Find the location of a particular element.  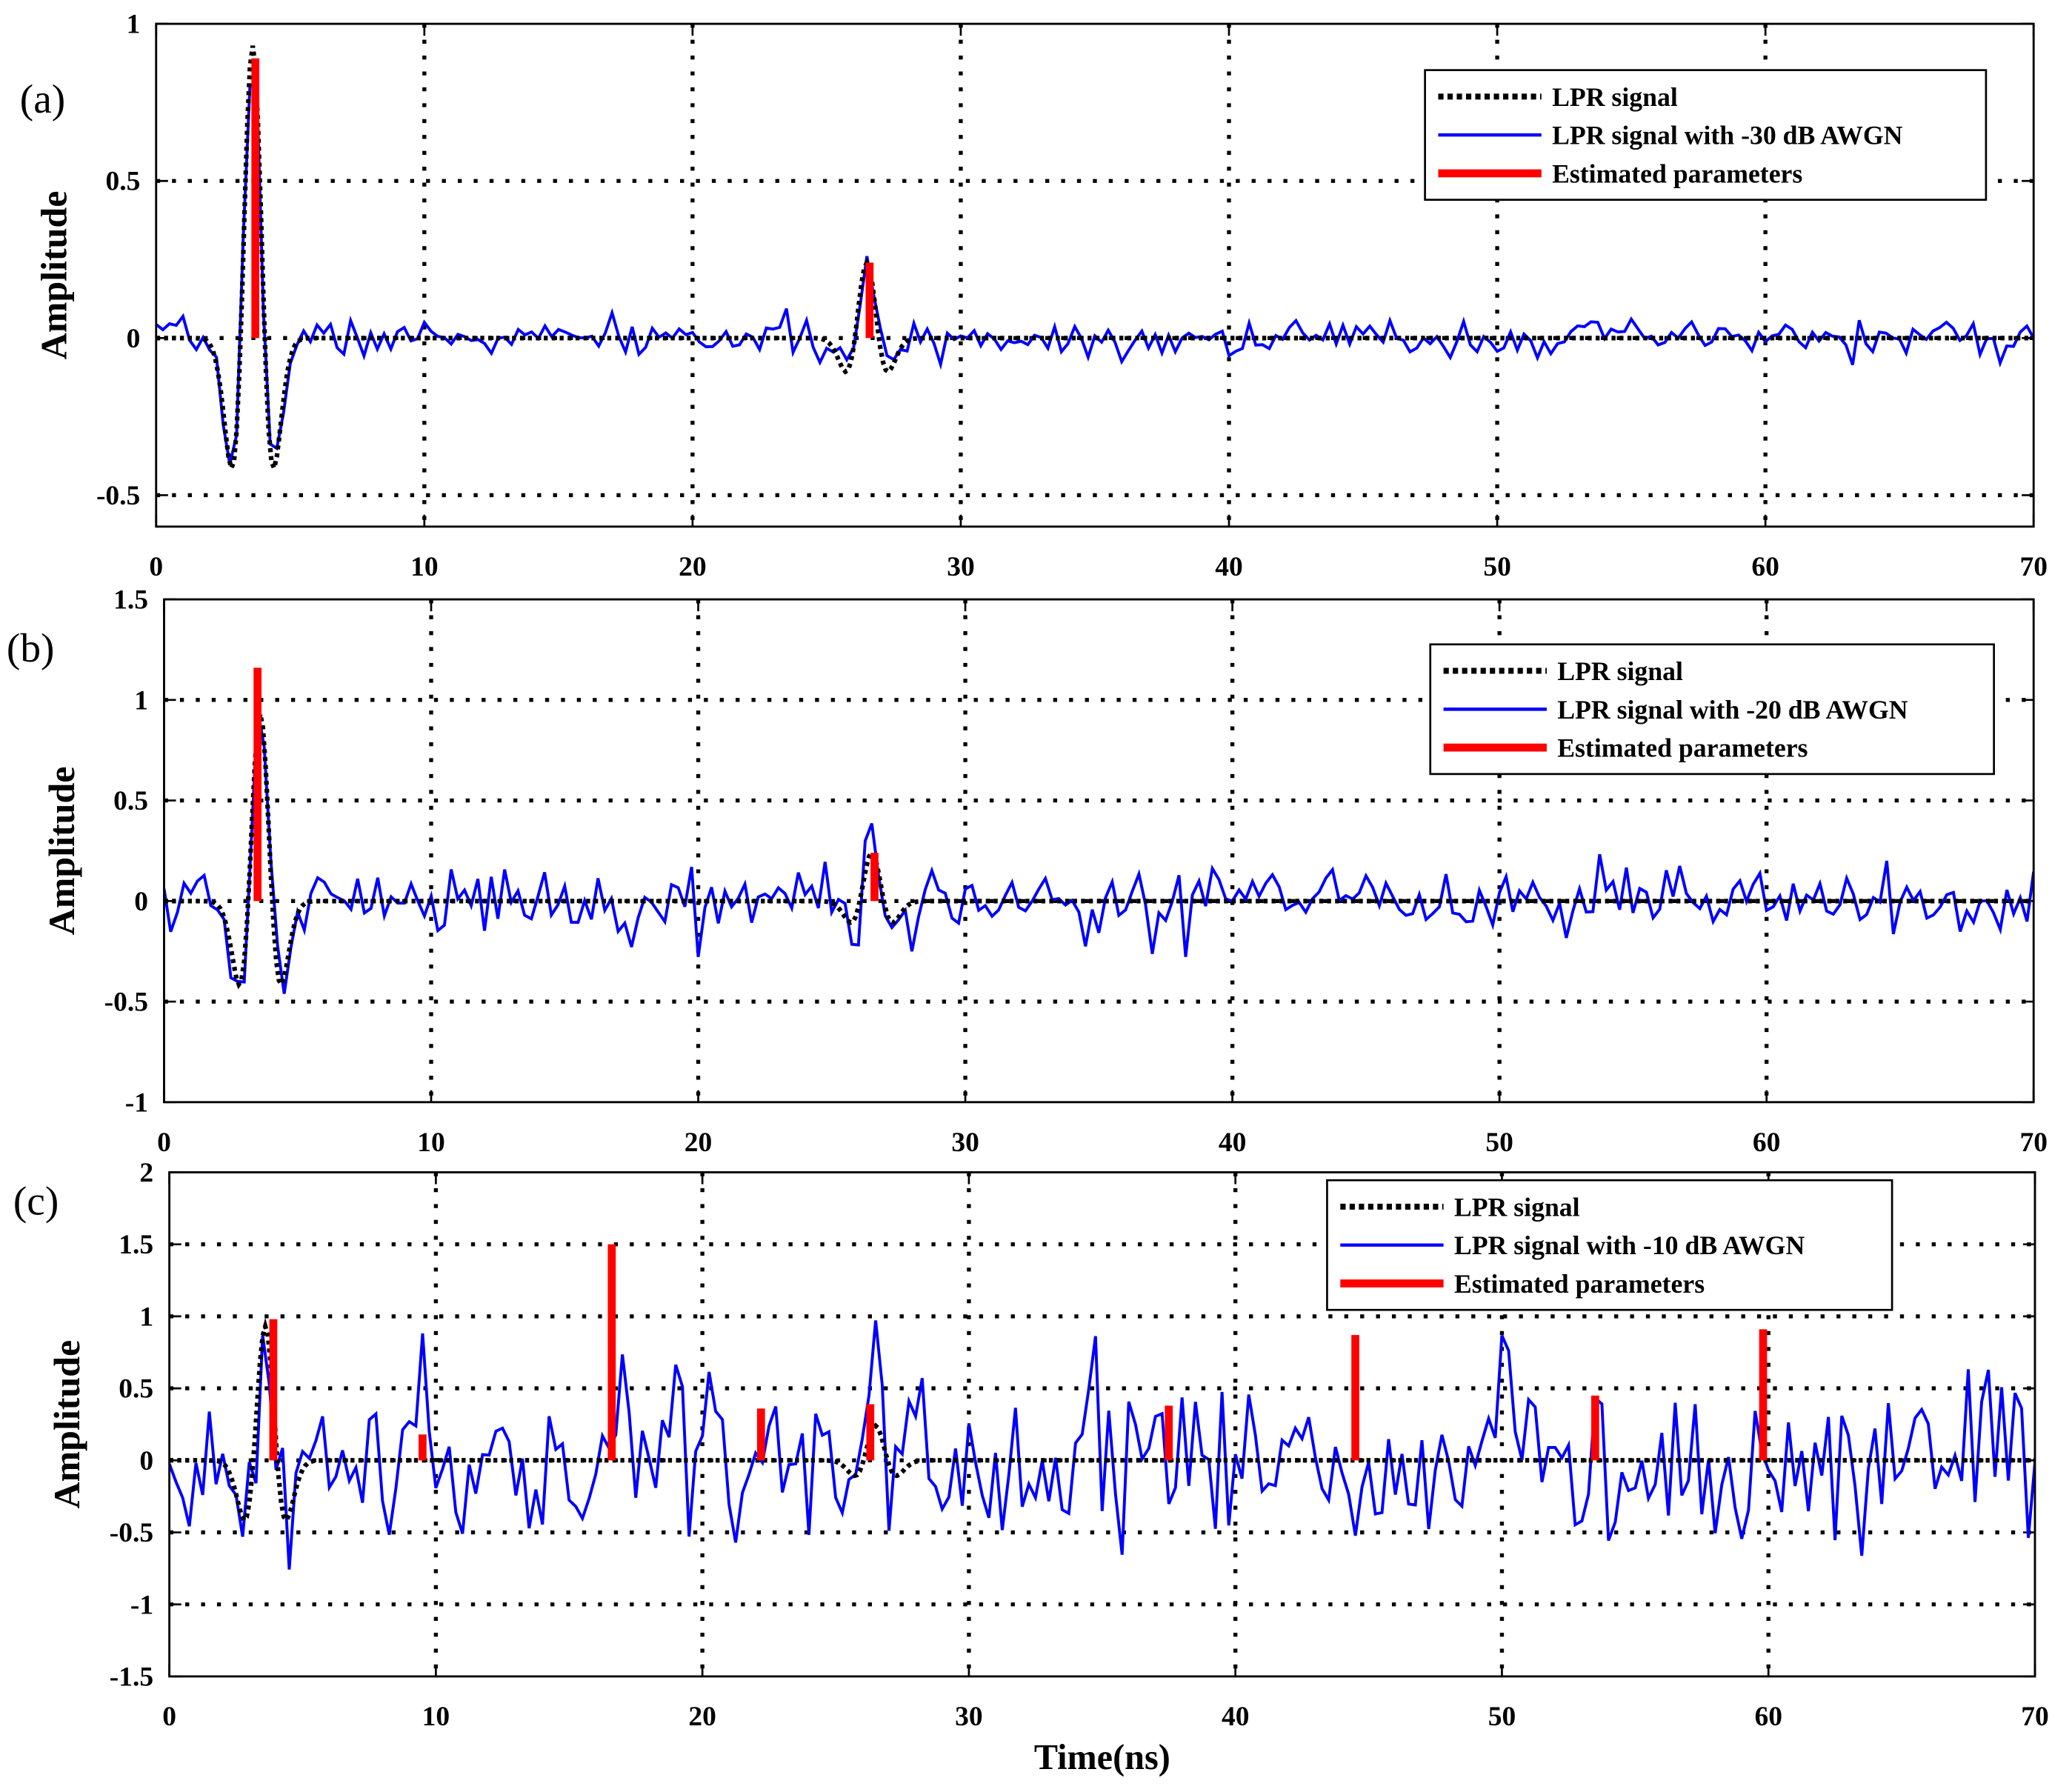

panel-label: (b) is located at coordinates (31, 647).